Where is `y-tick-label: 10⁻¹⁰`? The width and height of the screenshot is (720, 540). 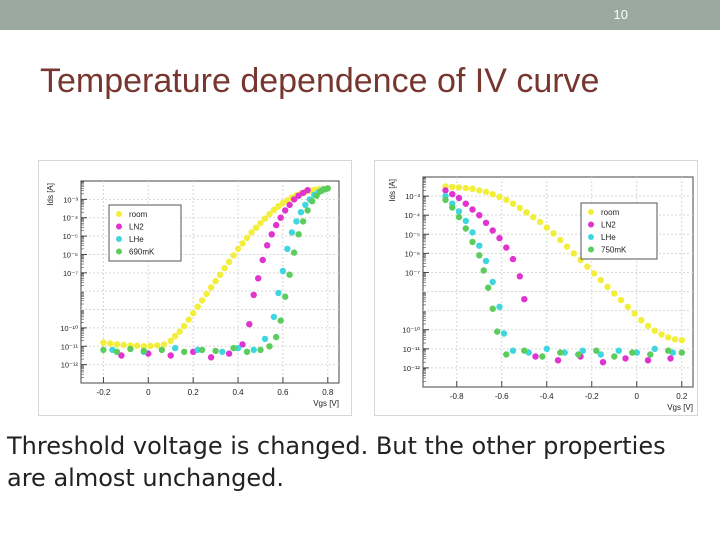 y-tick-label: 10⁻¹⁰ is located at coordinates (411, 330).